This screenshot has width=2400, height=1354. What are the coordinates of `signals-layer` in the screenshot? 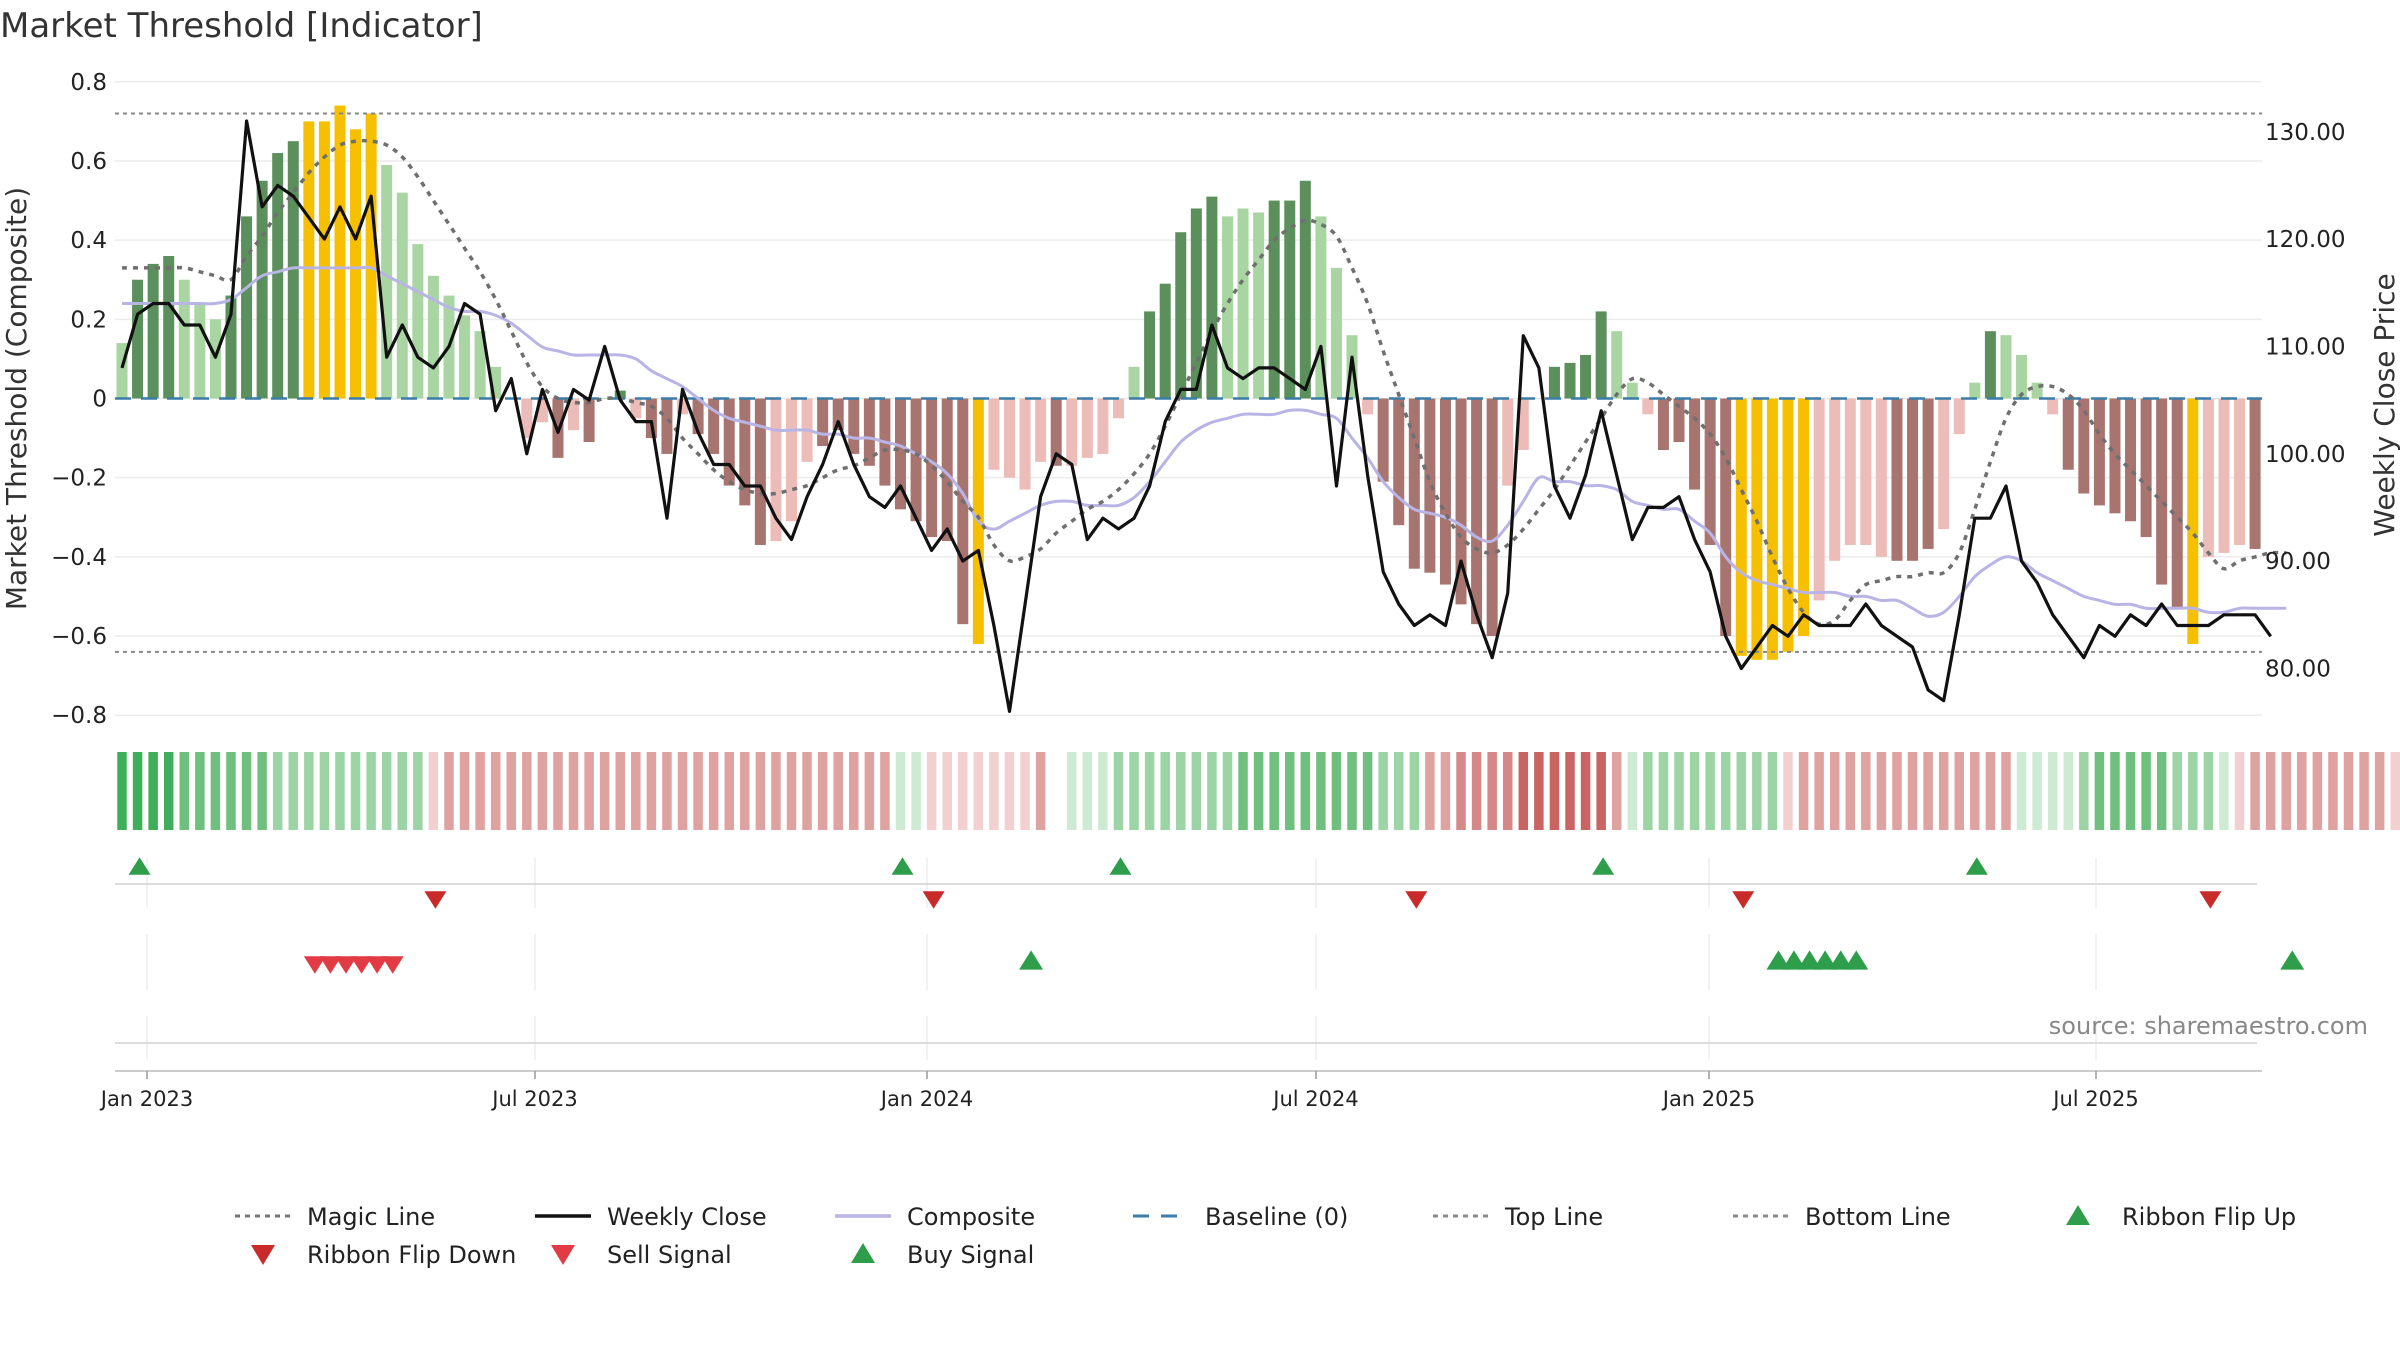 It's located at (1210, 958).